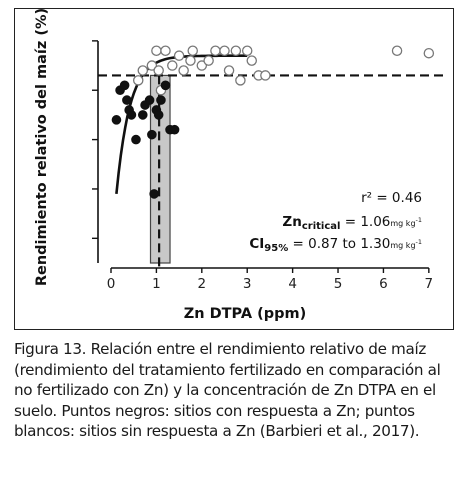  Describe the element at coordinates (321, 226) in the screenshot. I see `zn-critical-sub: critical` at that location.